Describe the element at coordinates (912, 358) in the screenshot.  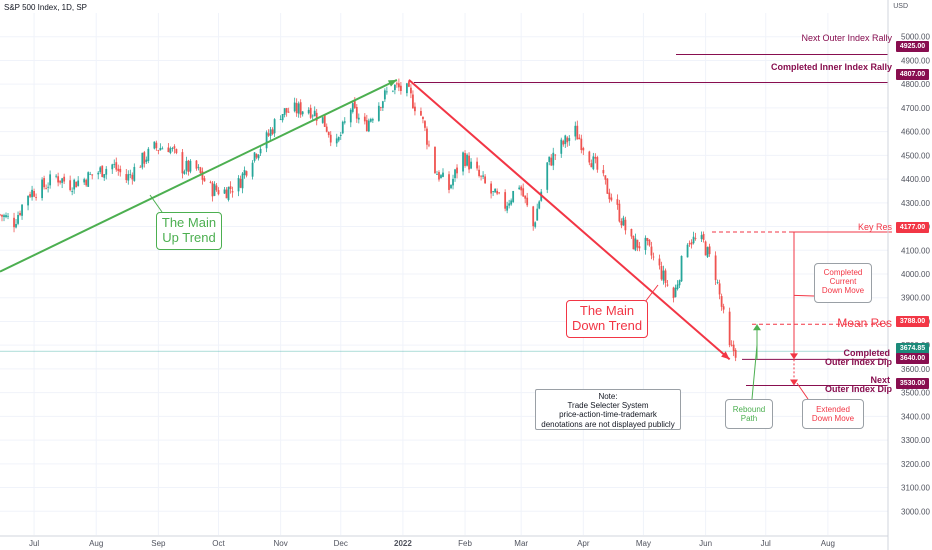
I see `price-tag-3640: 3640.00` at that location.